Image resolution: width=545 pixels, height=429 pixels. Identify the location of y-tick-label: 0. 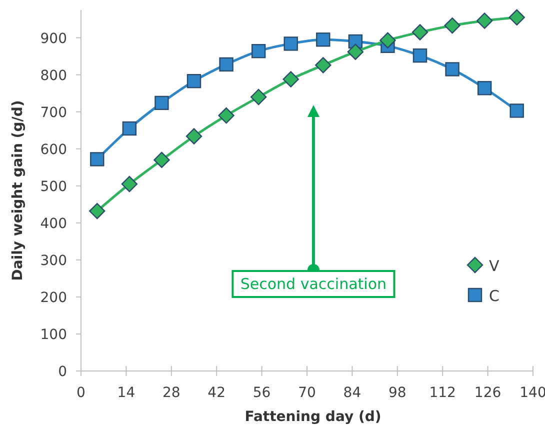
(62, 372).